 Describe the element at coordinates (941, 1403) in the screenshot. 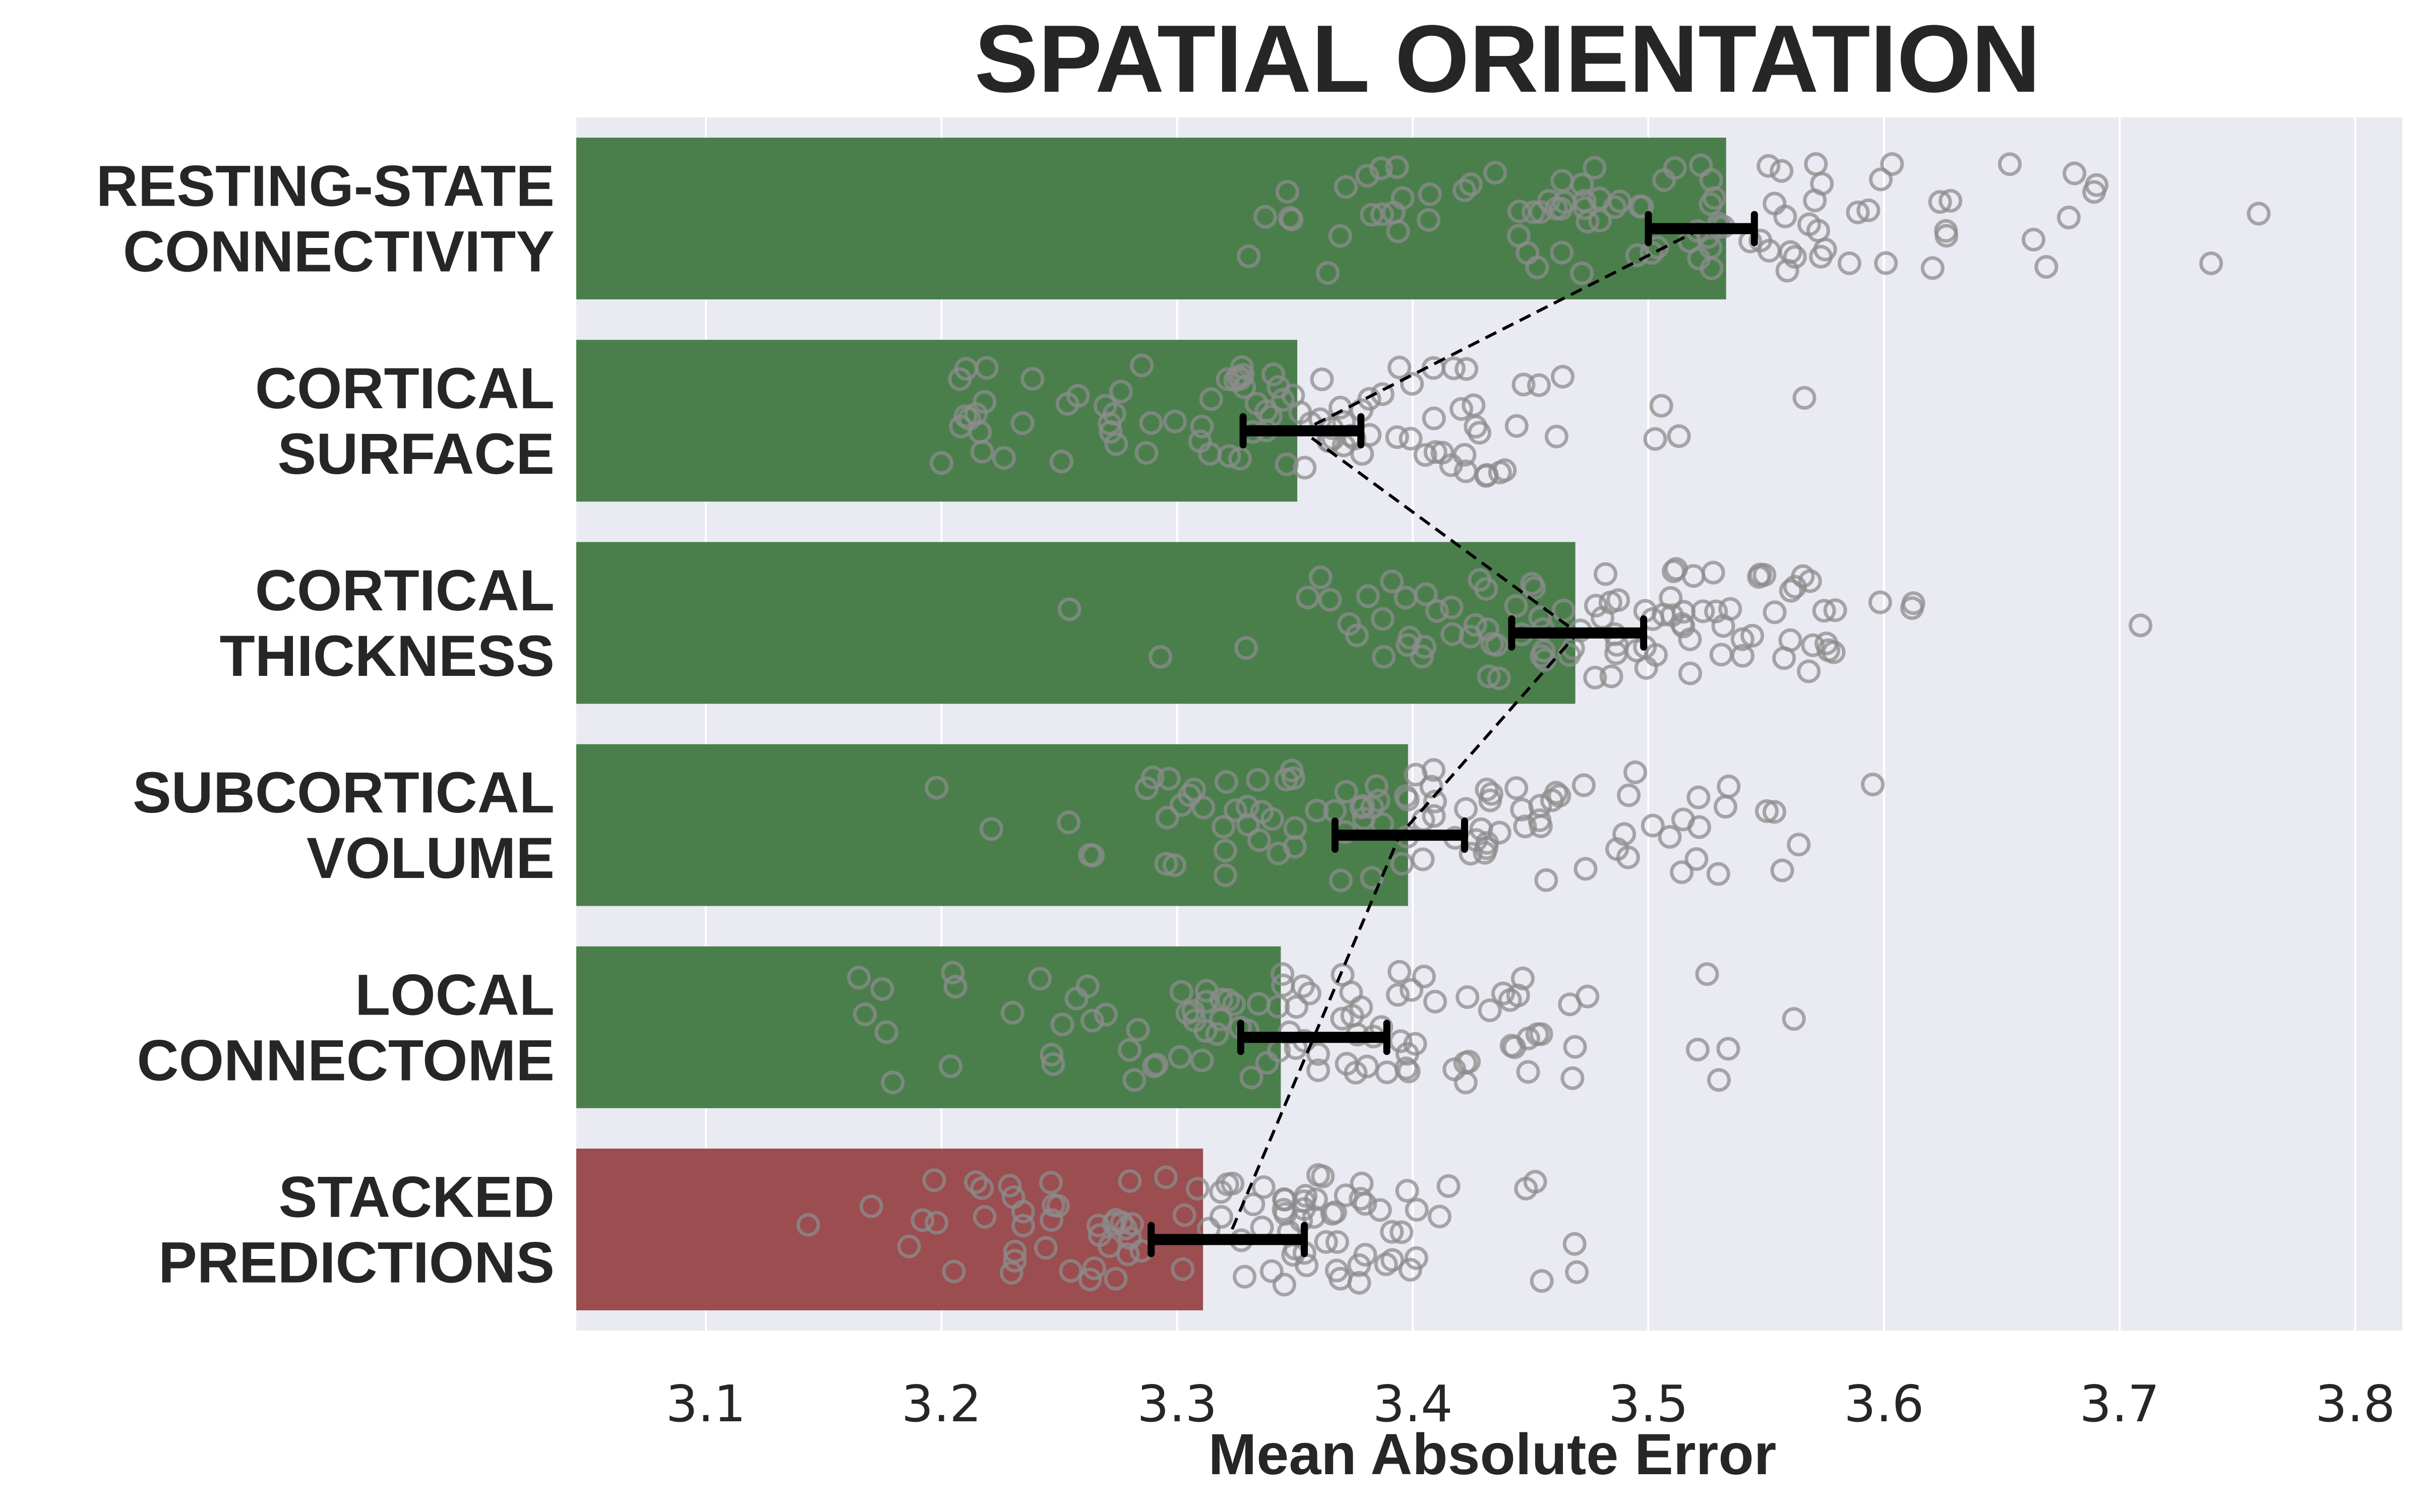

I see `x-tick-label: 3.2` at that location.